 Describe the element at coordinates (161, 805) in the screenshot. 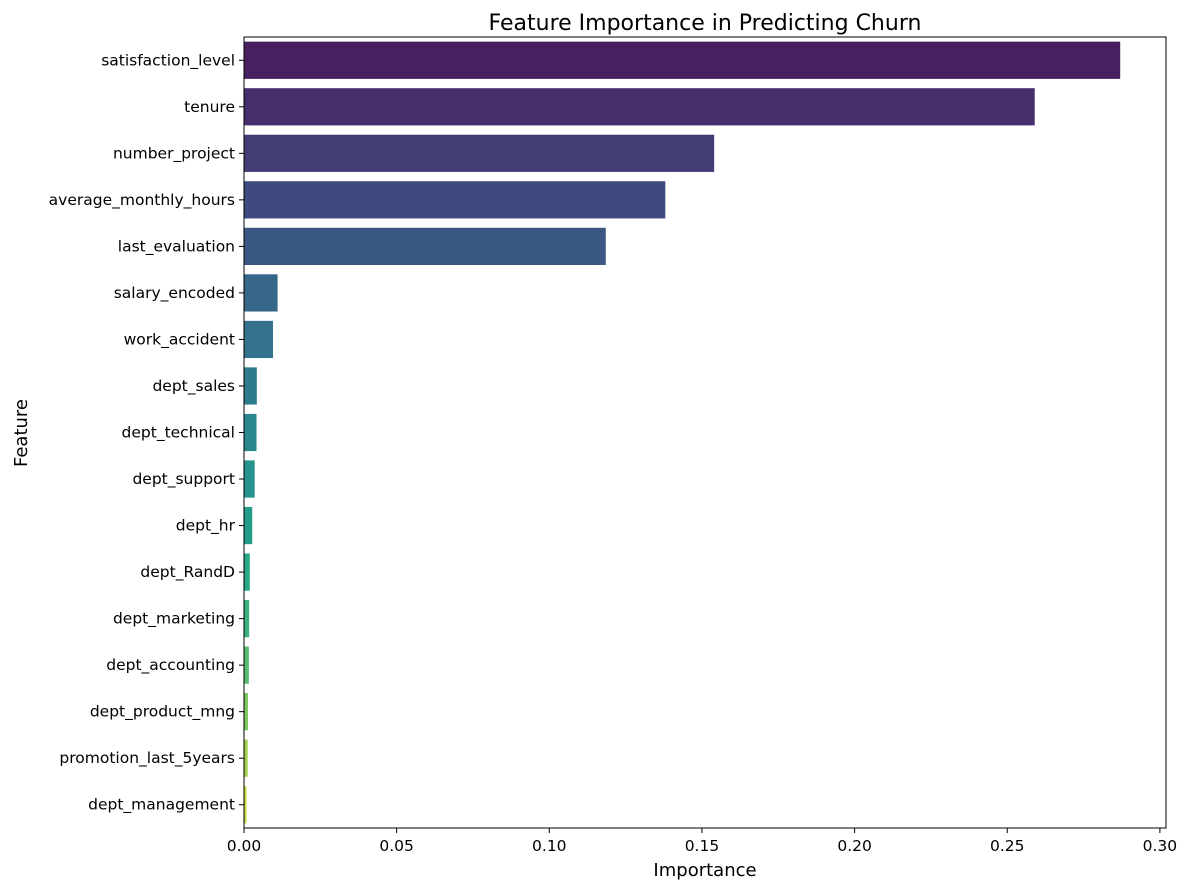

I see `y-tick-label: dept_management` at that location.